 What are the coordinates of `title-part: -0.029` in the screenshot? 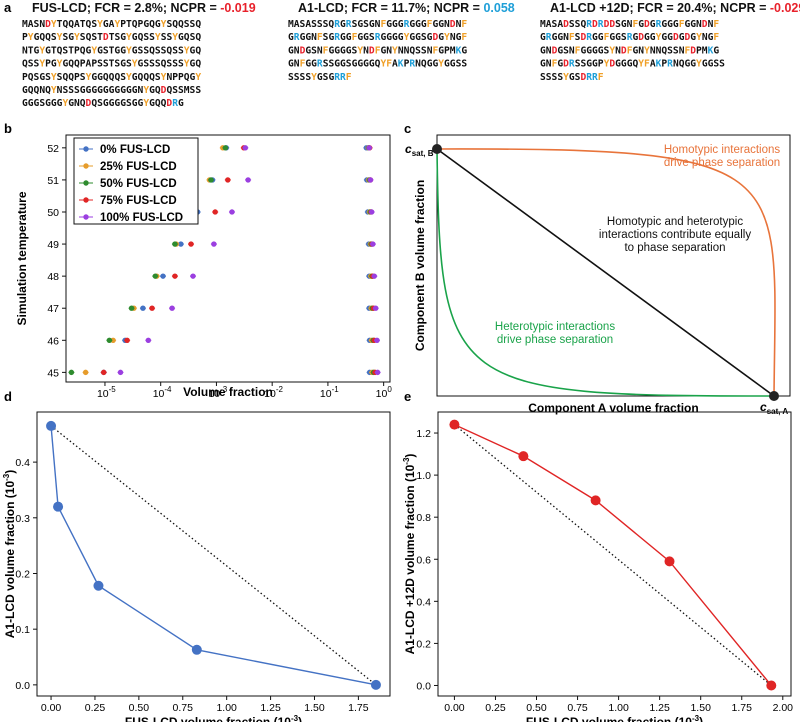 It's located at (785, 8).